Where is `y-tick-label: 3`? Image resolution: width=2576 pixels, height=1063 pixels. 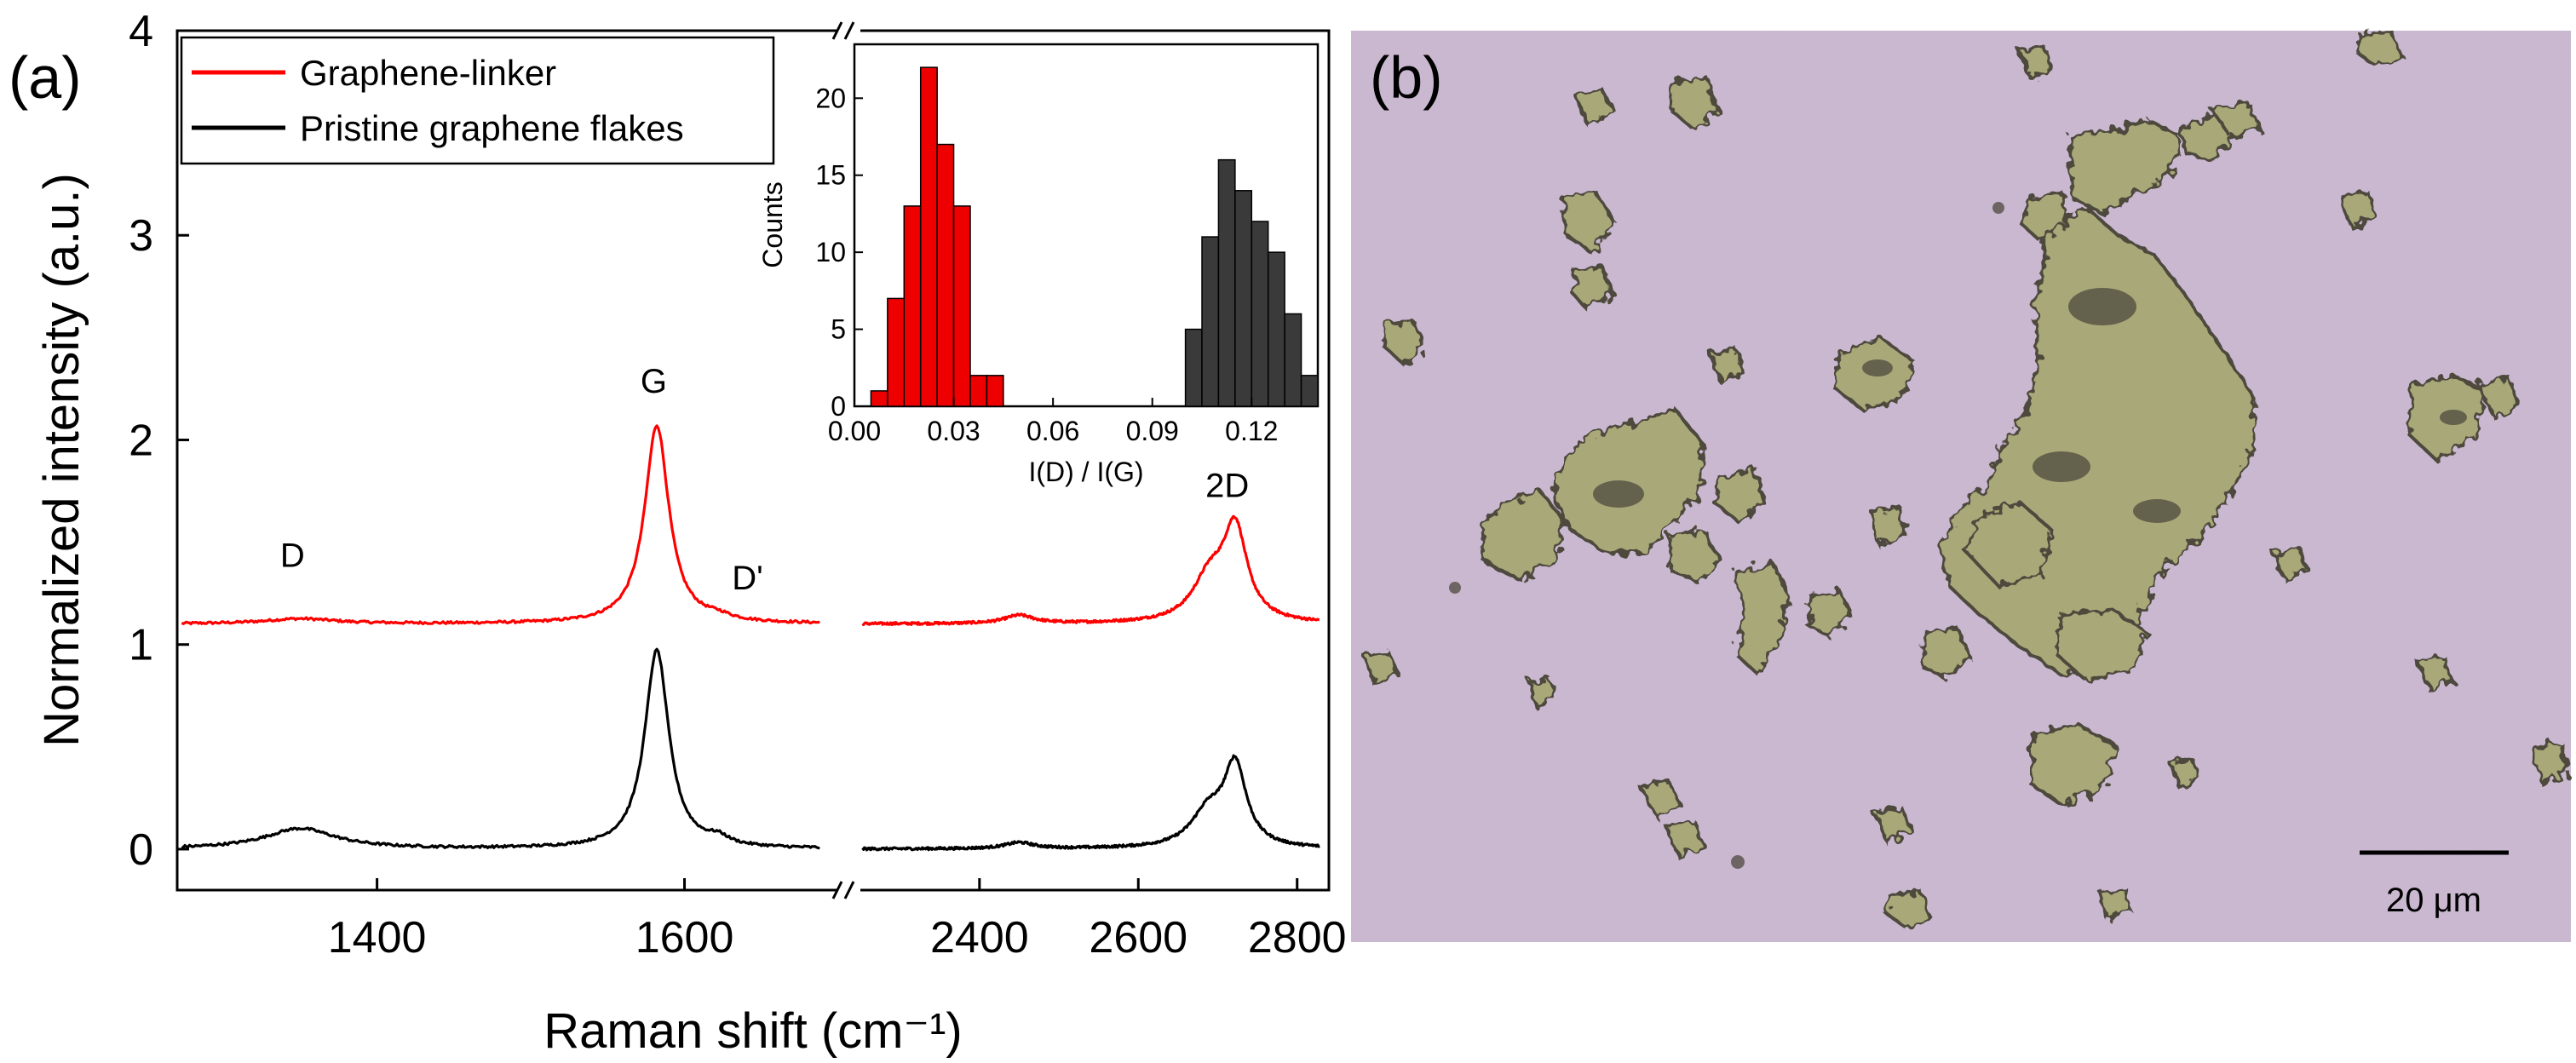
y-tick-label: 3 is located at coordinates (141, 236).